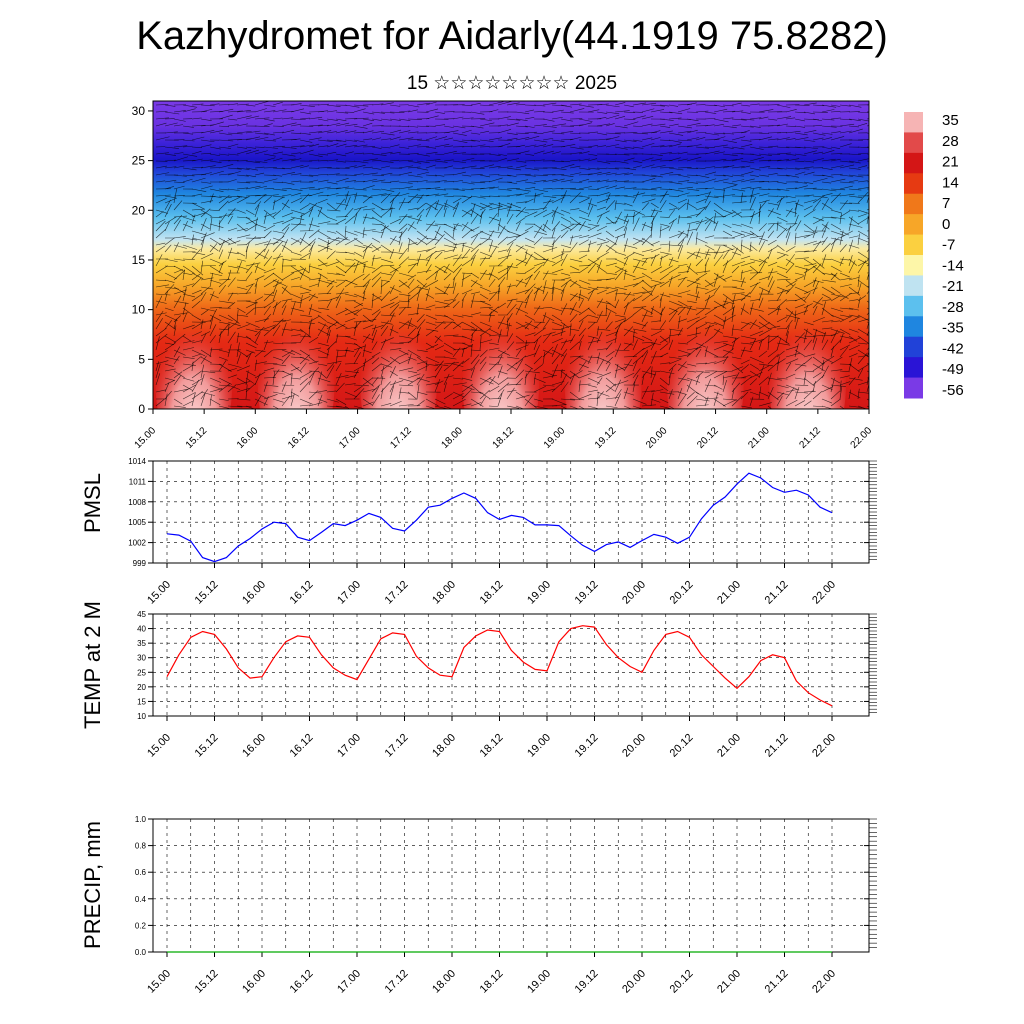  I want to click on y-tick-label: 25, so click(141, 672).